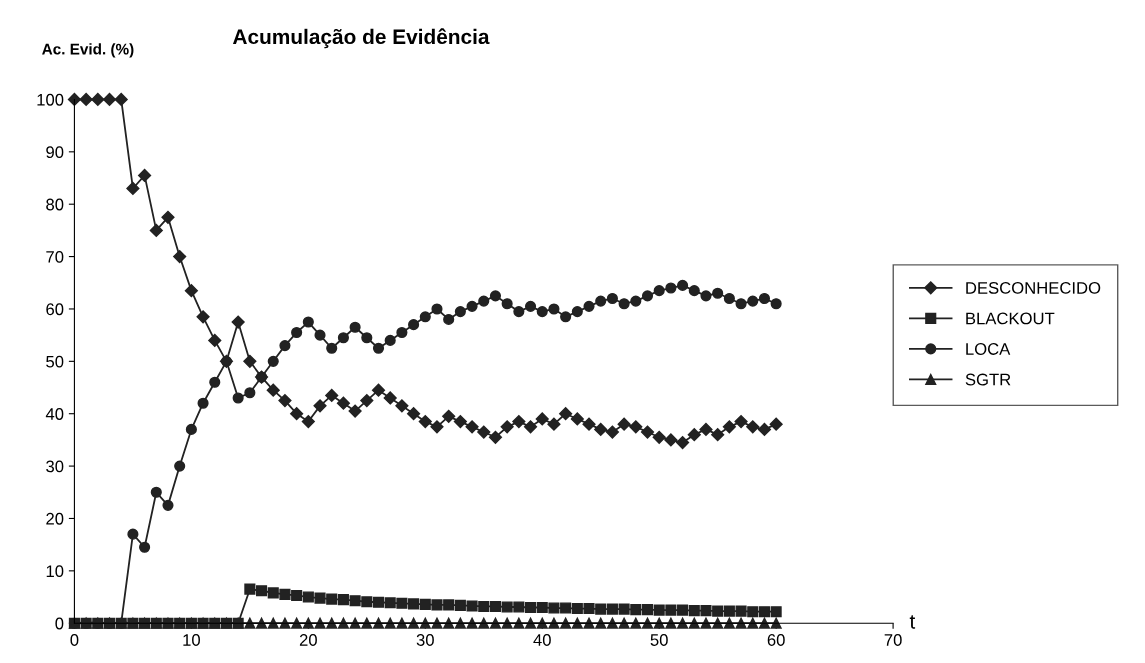  Describe the element at coordinates (988, 349) in the screenshot. I see `legend-label: LOCA` at that location.